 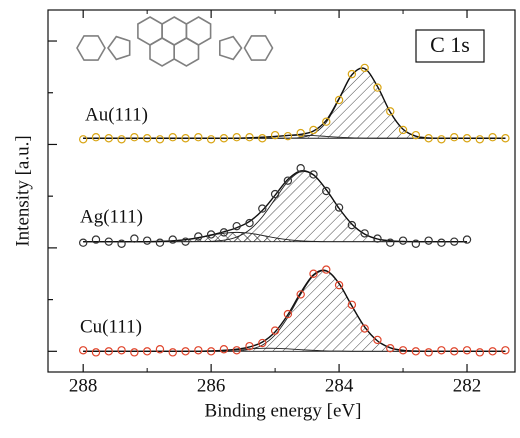 I want to click on chart-title: C 1s, so click(x=450, y=44).